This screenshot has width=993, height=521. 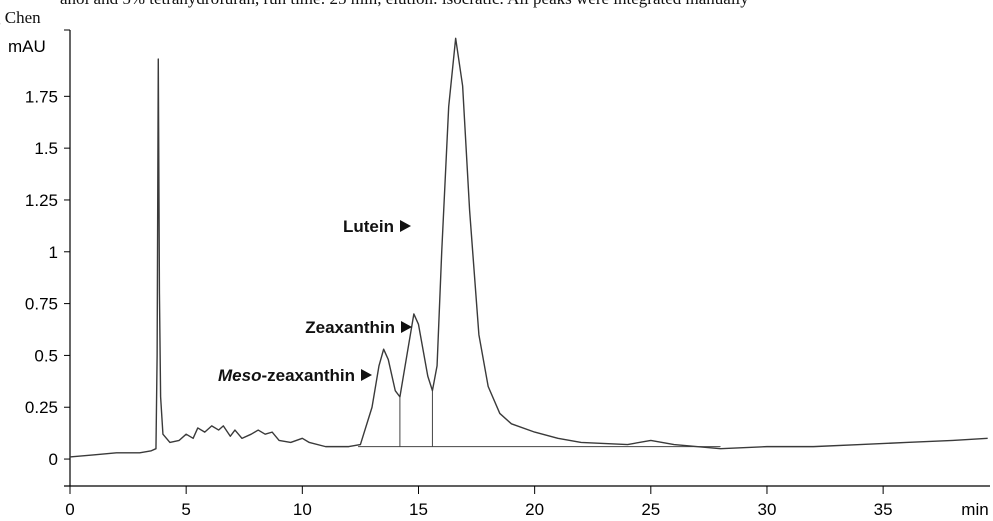 What do you see at coordinates (974, 509) in the screenshot?
I see `x-axis-label: min` at bounding box center [974, 509].